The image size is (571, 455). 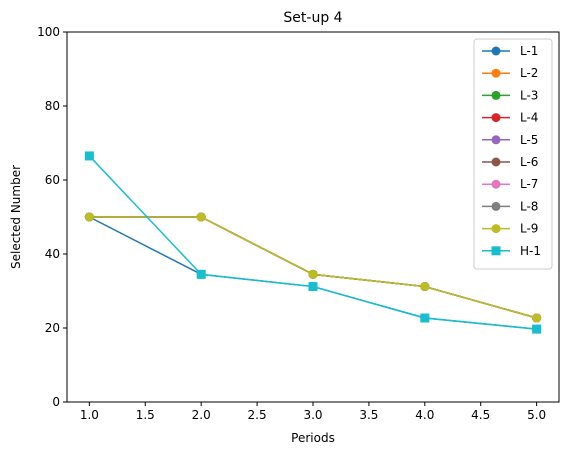 I want to click on legend-label-l-3: L-3, so click(x=529, y=95).